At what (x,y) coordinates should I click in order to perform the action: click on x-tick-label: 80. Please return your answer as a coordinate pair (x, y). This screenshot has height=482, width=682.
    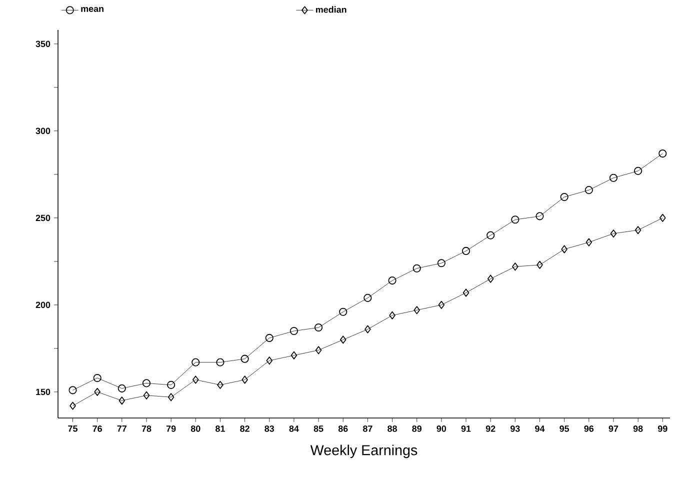
    Looking at the image, I should click on (195, 429).